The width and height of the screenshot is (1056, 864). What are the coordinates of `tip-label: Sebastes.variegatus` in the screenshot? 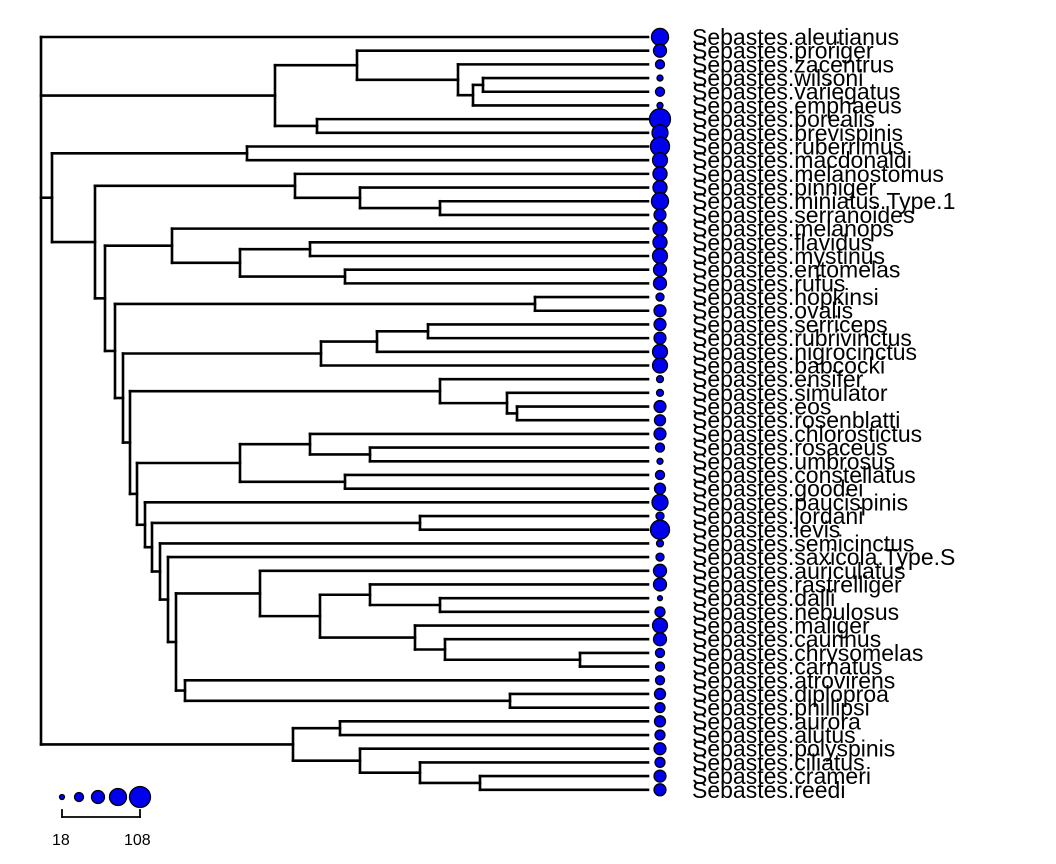 It's located at (796, 92).